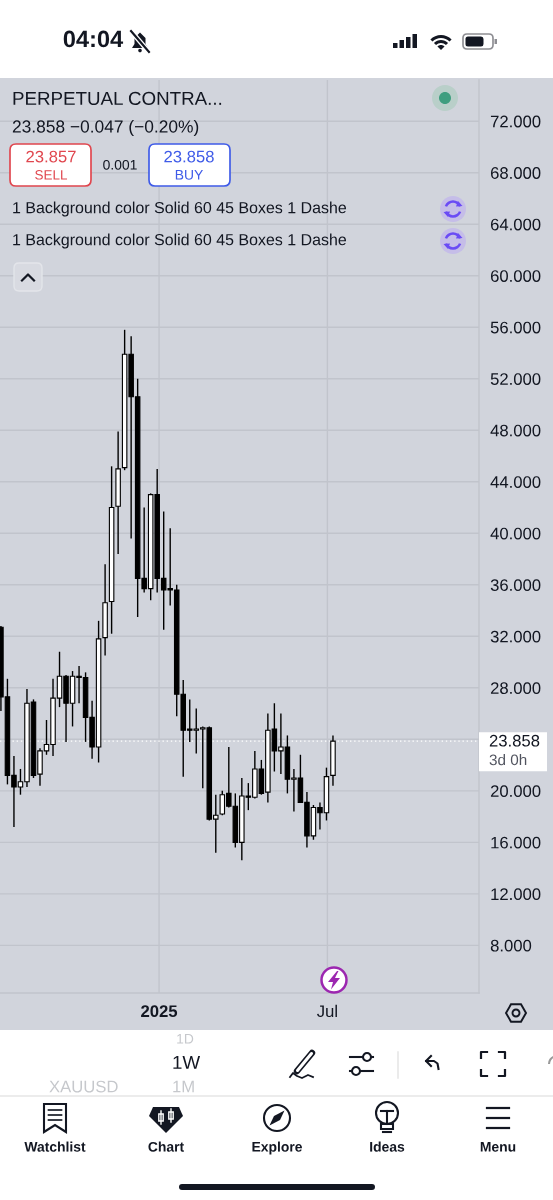  What do you see at coordinates (105, 128) in the screenshot?
I see `text: 23.858 −0.047 (−0.20%)` at bounding box center [105, 128].